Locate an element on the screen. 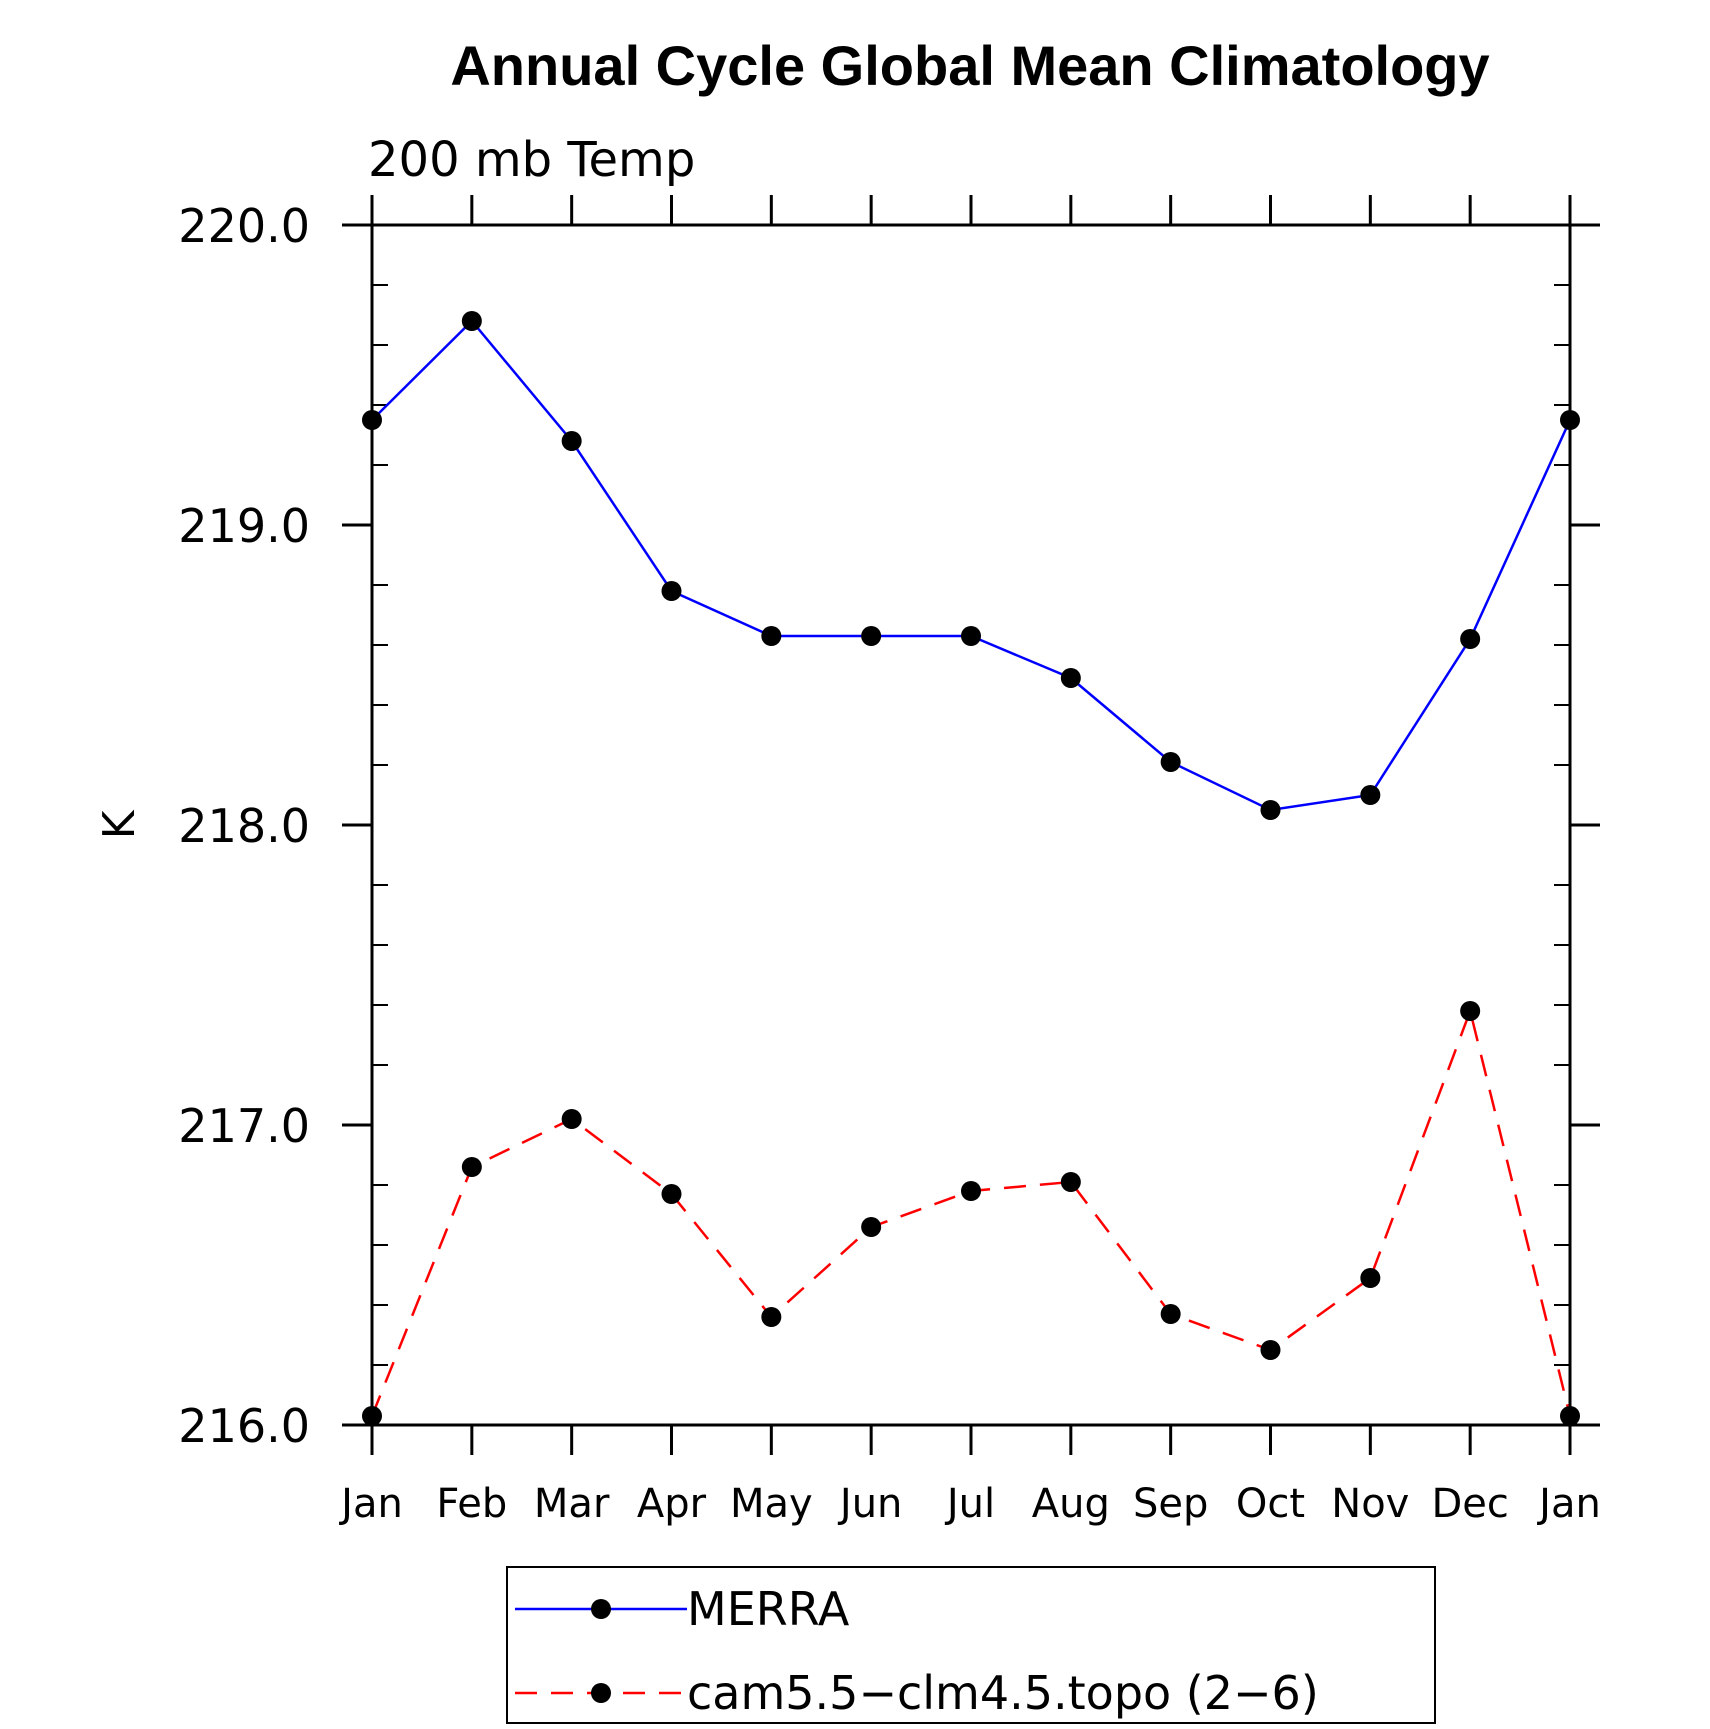 This screenshot has width=1710, height=1729. y-tick-label: 216.0 is located at coordinates (244, 1426).